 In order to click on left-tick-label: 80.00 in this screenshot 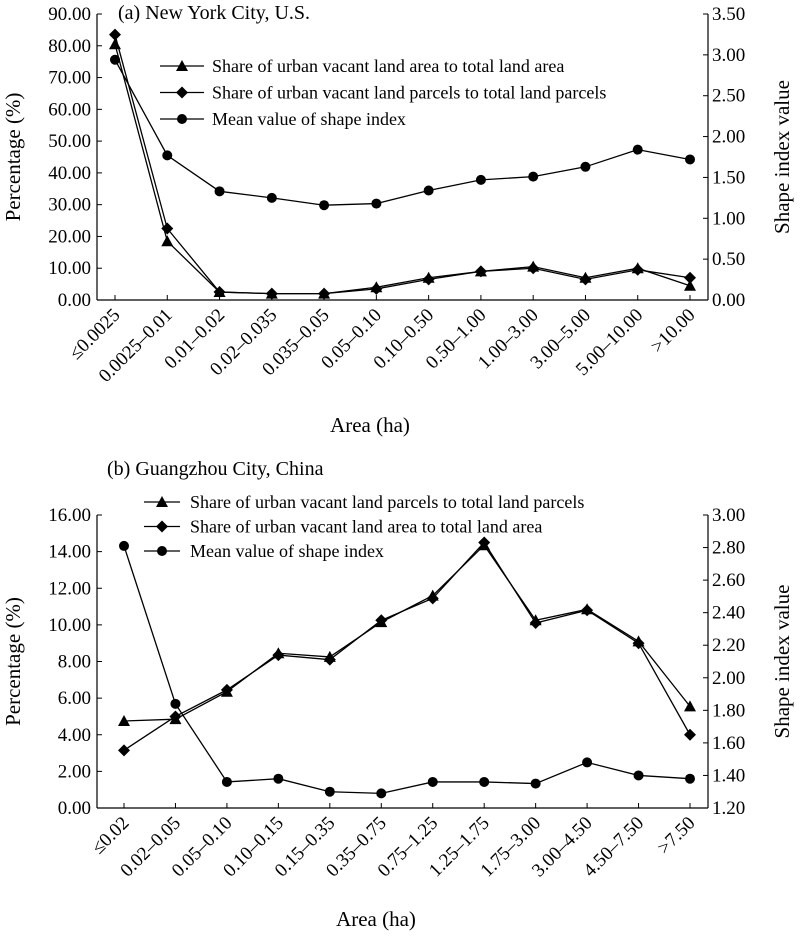, I will do `click(69, 46)`.